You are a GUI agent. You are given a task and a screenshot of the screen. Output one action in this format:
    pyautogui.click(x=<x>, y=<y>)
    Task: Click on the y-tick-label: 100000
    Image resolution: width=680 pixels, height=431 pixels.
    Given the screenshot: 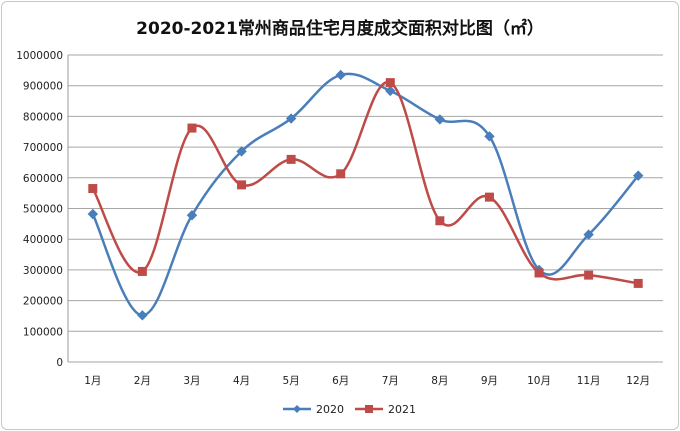 What is the action you would take?
    pyautogui.click(x=43, y=332)
    